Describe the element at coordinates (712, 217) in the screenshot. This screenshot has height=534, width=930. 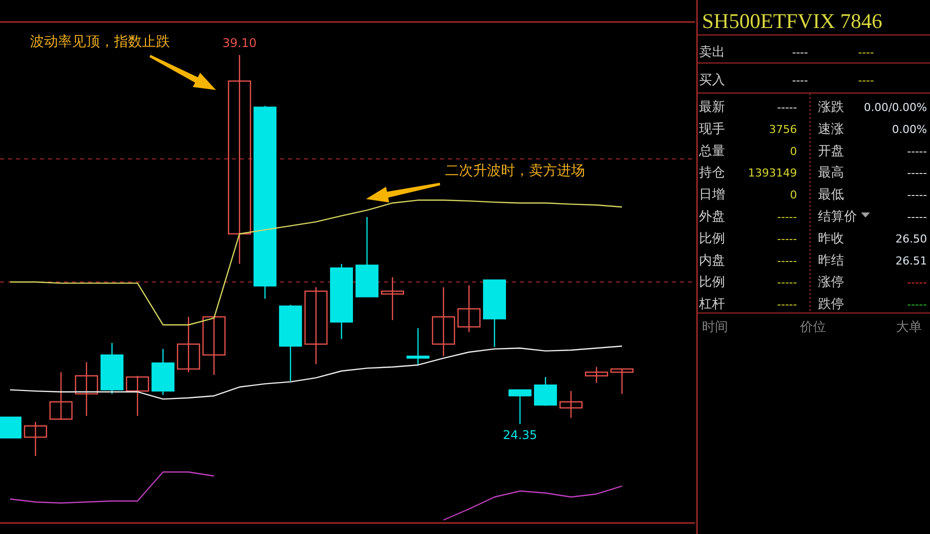
I see `text: 外盘` at that location.